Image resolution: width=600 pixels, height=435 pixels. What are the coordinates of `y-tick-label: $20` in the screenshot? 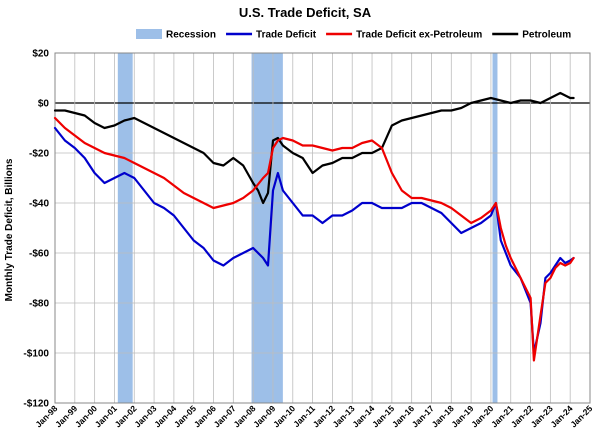 It's located at (40, 54).